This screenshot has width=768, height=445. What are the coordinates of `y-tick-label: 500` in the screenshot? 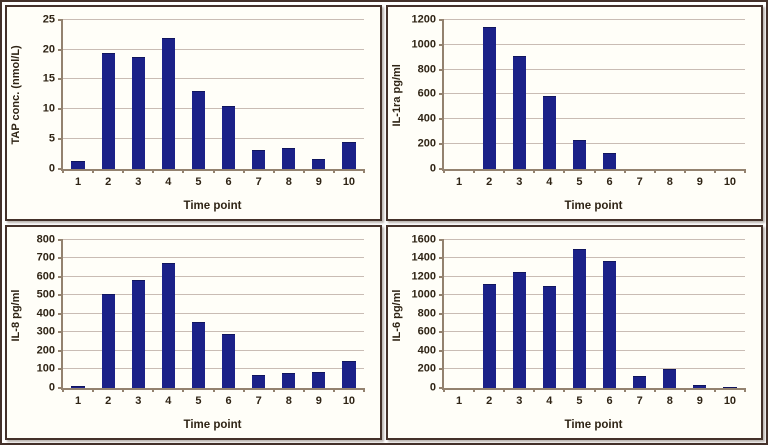 It's located at (45, 294).